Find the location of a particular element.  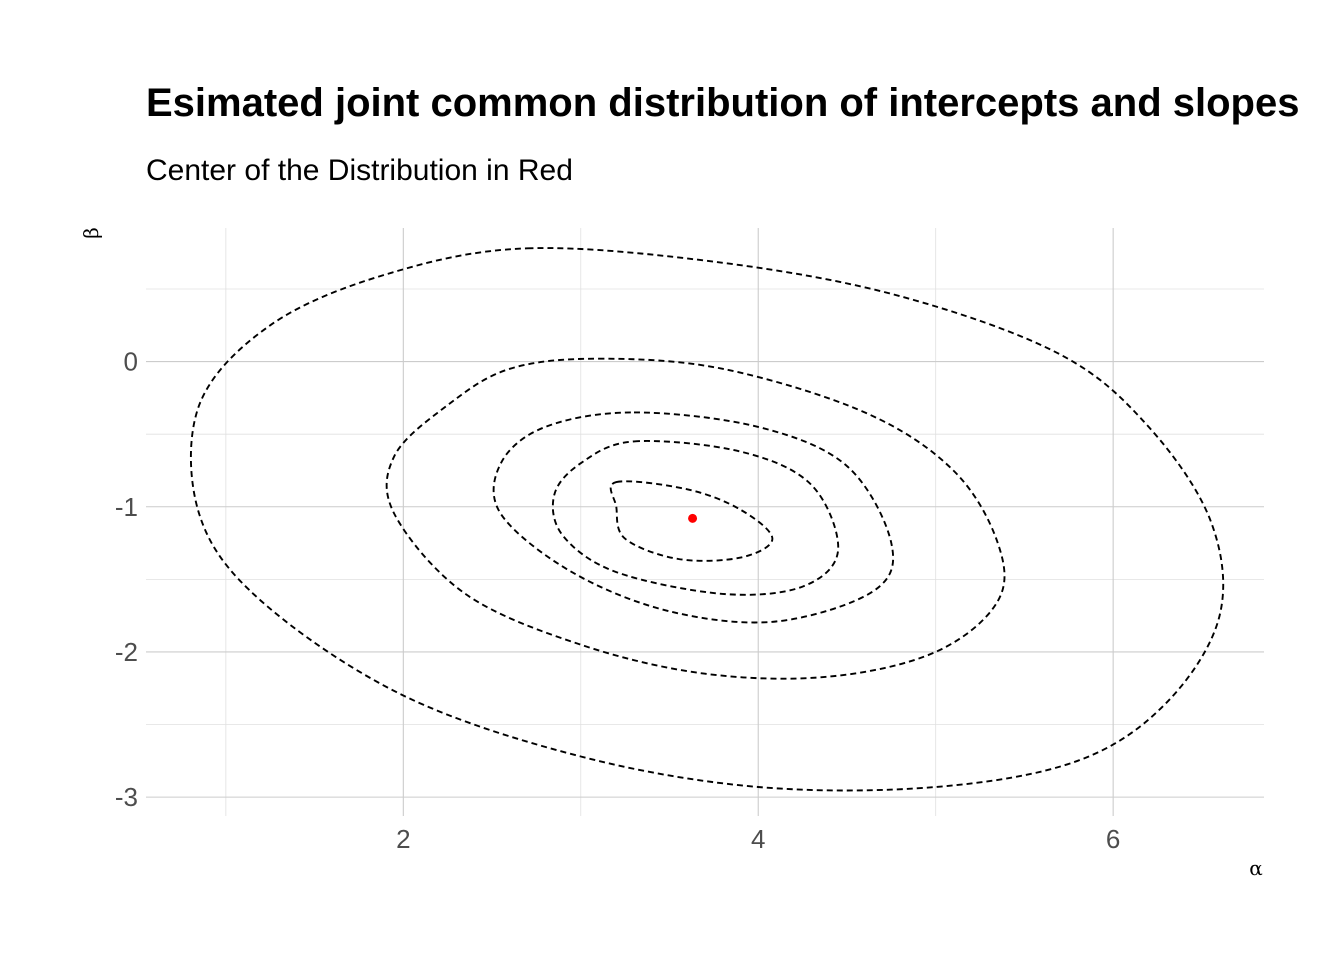

x-tick-label: 4 is located at coordinates (758, 839).